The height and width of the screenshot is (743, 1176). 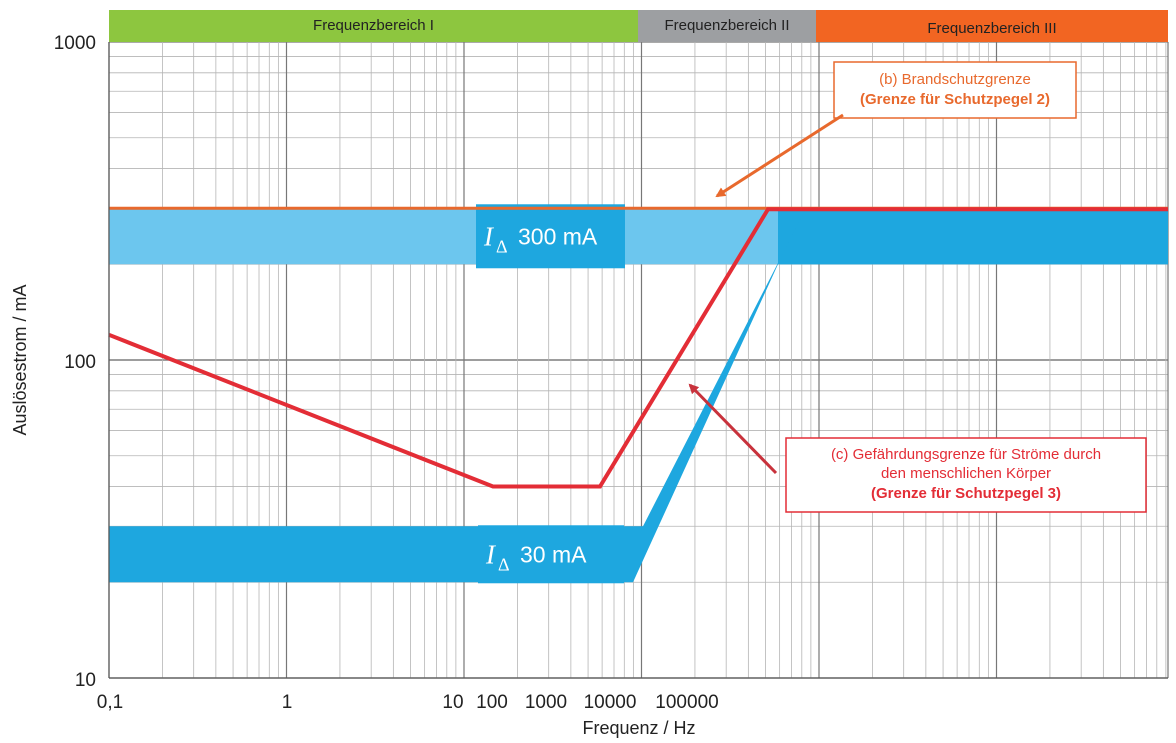 I want to click on annotation-b-line-2: (Grenze für Schutzpegel 2), so click(x=955, y=99).